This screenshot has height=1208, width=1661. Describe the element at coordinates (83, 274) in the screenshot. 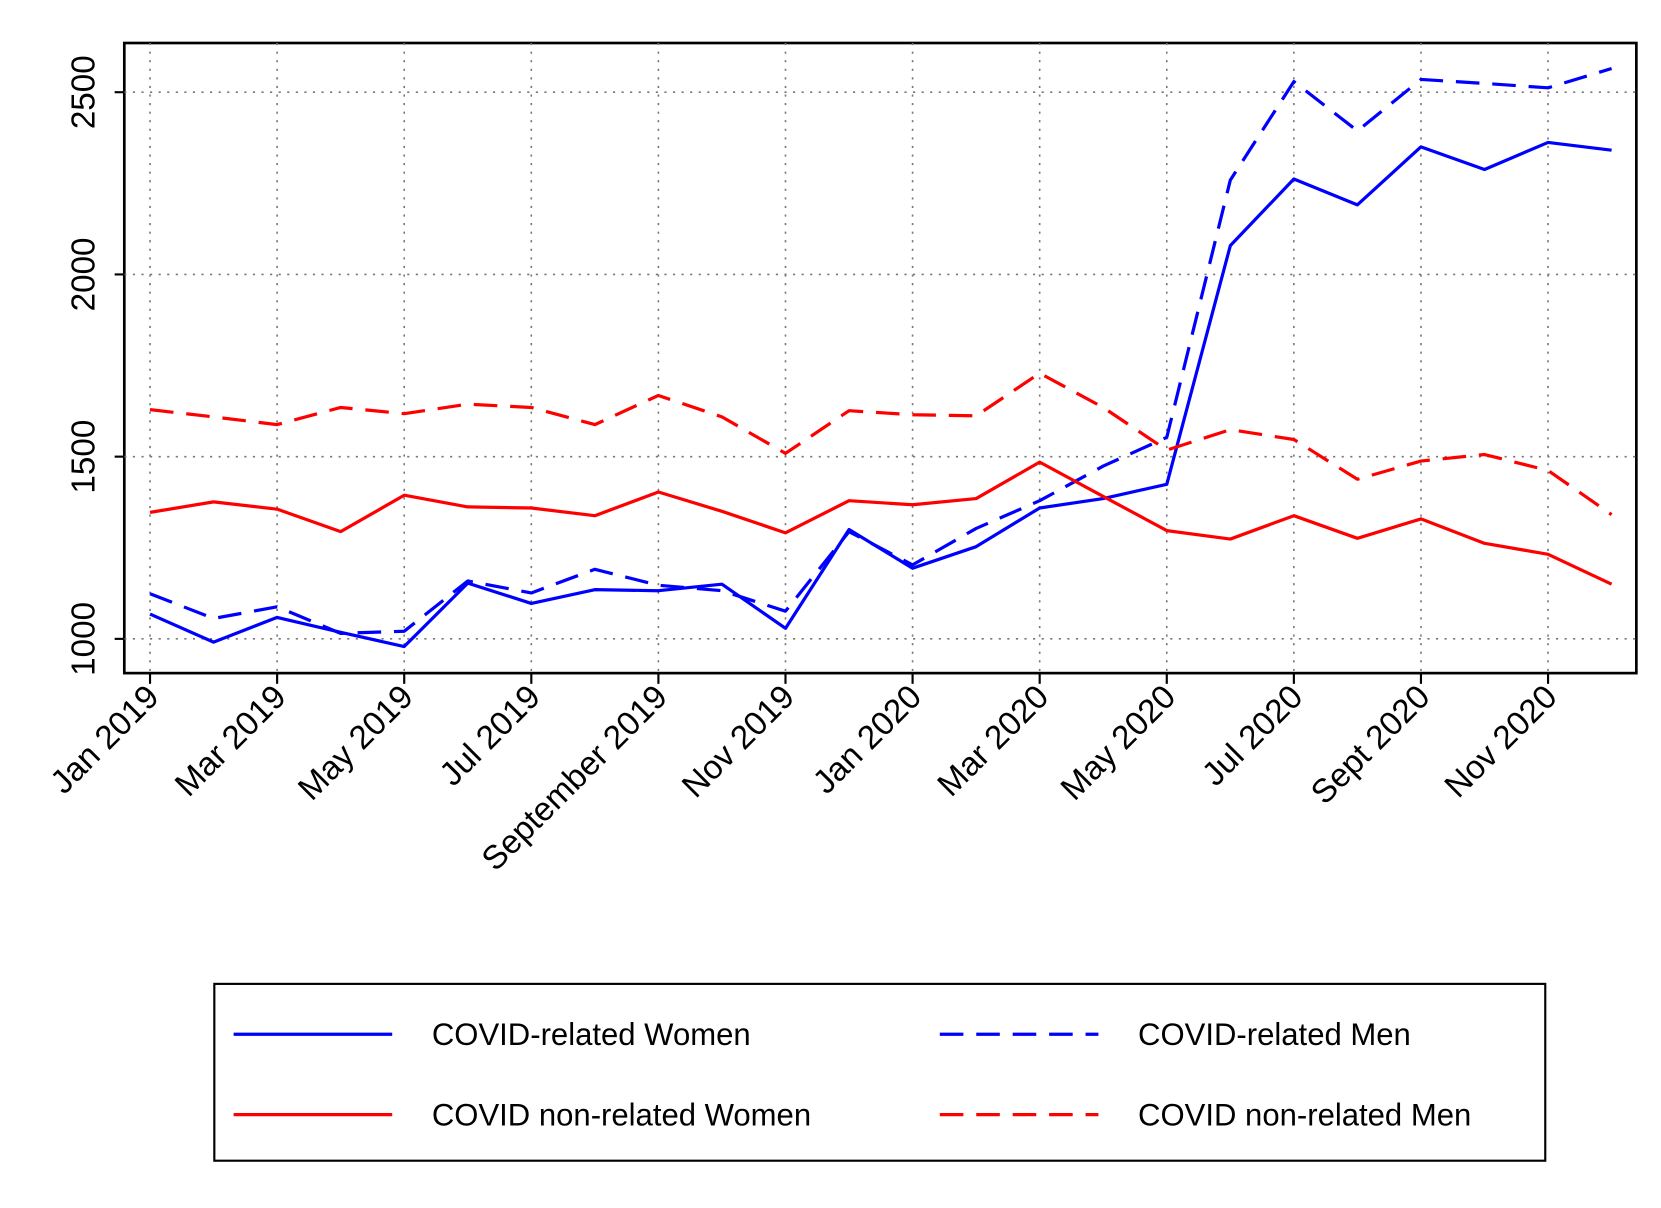

I see `y-tick-label: 2000` at that location.